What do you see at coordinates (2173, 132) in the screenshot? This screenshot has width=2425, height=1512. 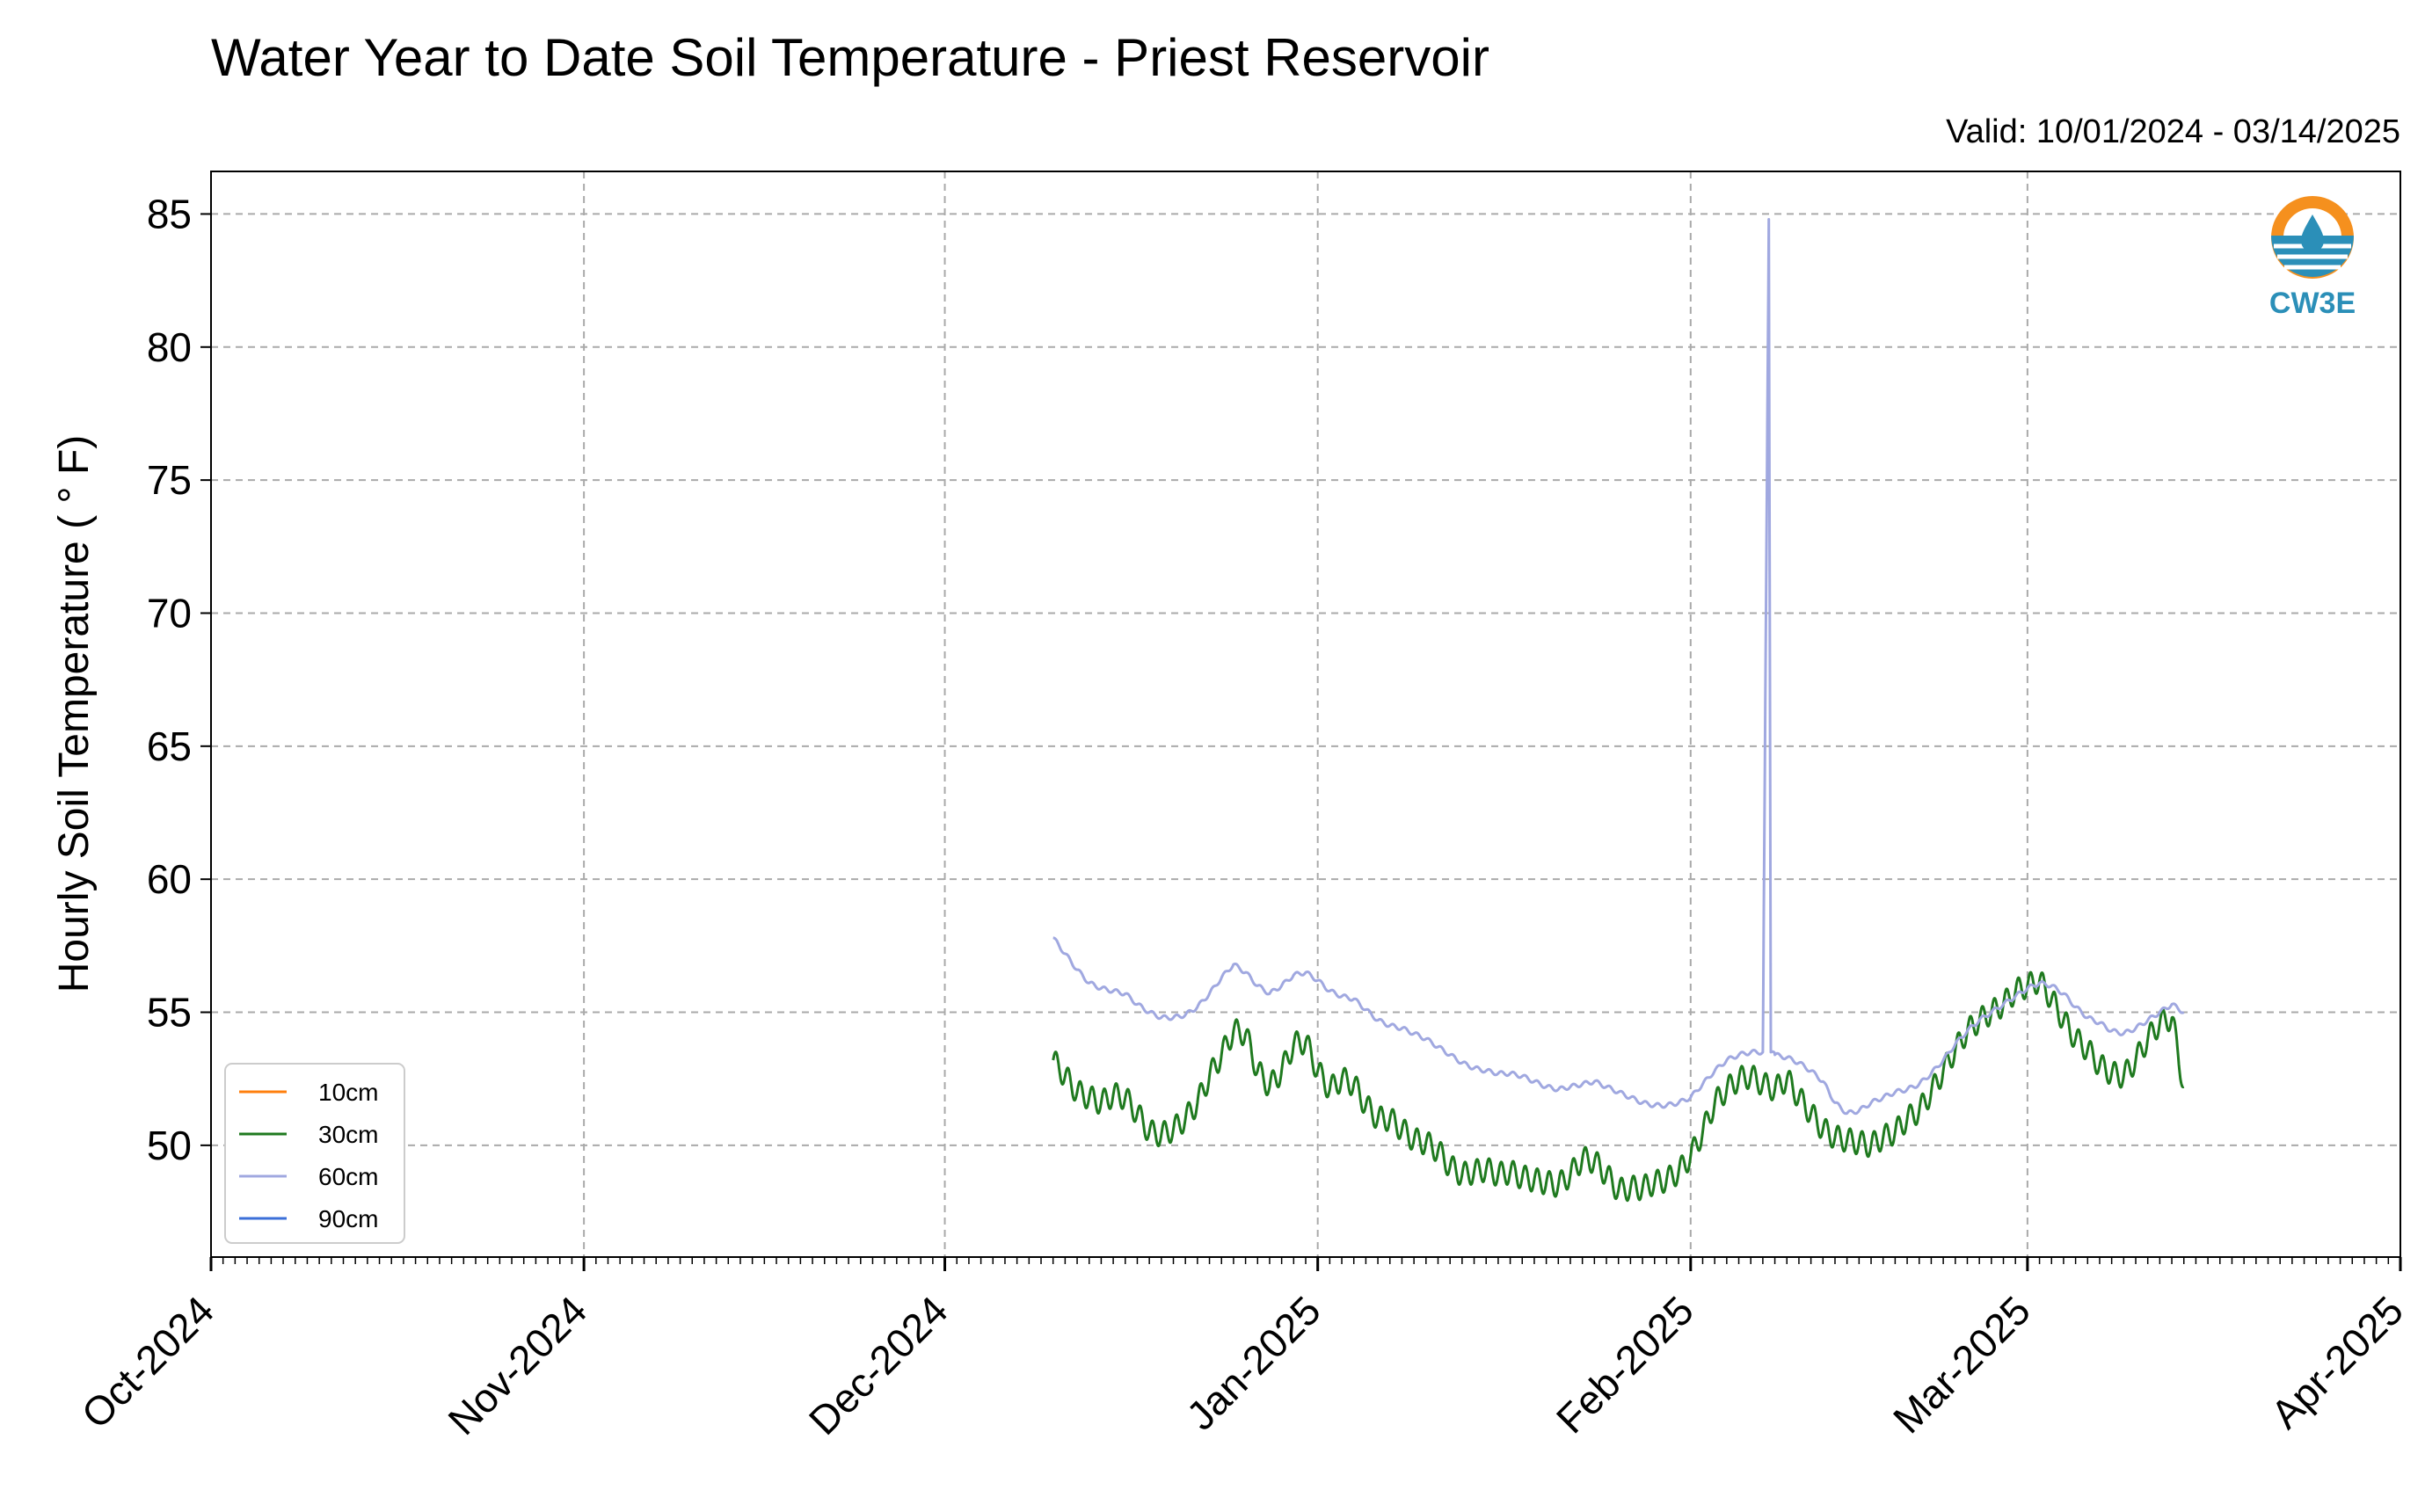 I see `chart-subtitle: Valid: 10/01/2024 - 03/14/2025` at bounding box center [2173, 132].